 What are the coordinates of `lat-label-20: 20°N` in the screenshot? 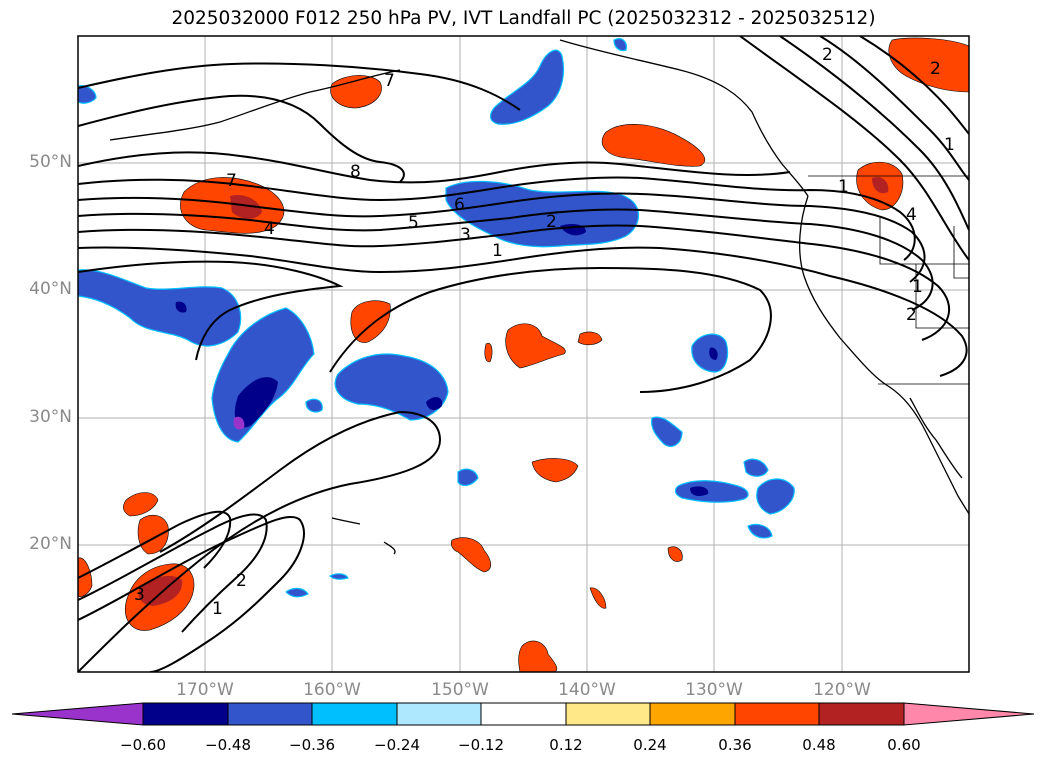 It's located at (50, 544).